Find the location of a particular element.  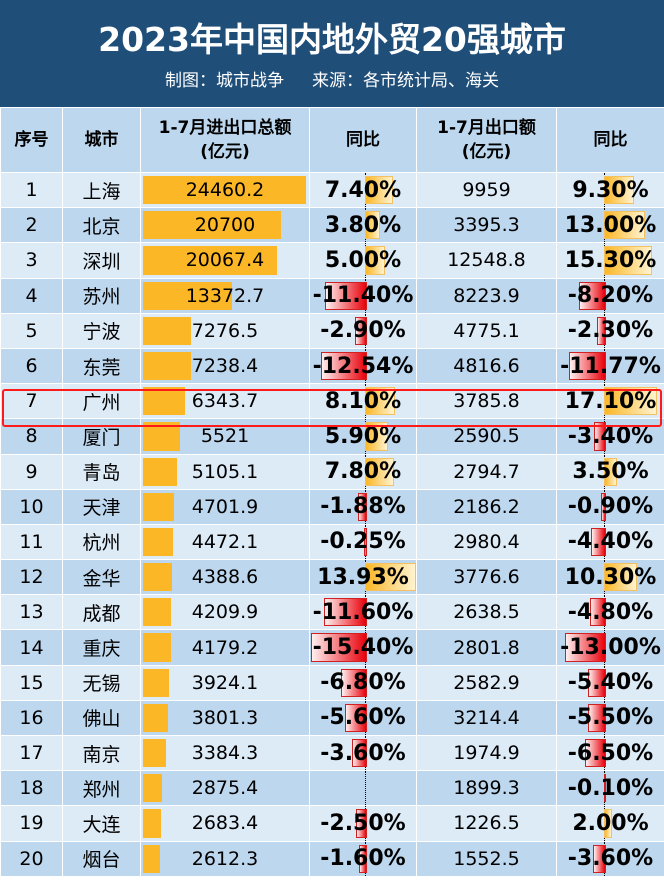

total-amount-value: 4701.9 is located at coordinates (225, 506).